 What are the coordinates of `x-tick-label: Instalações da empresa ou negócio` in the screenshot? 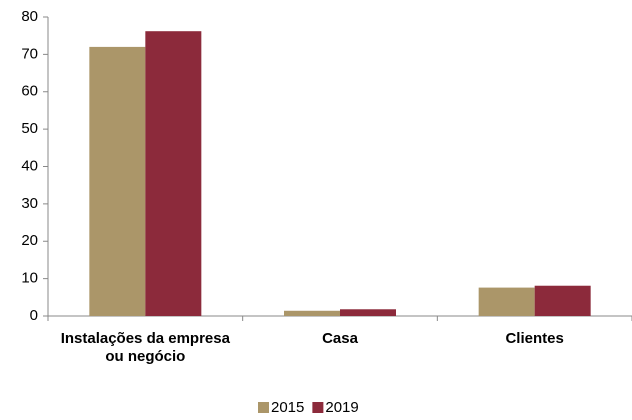 It's located at (145, 347).